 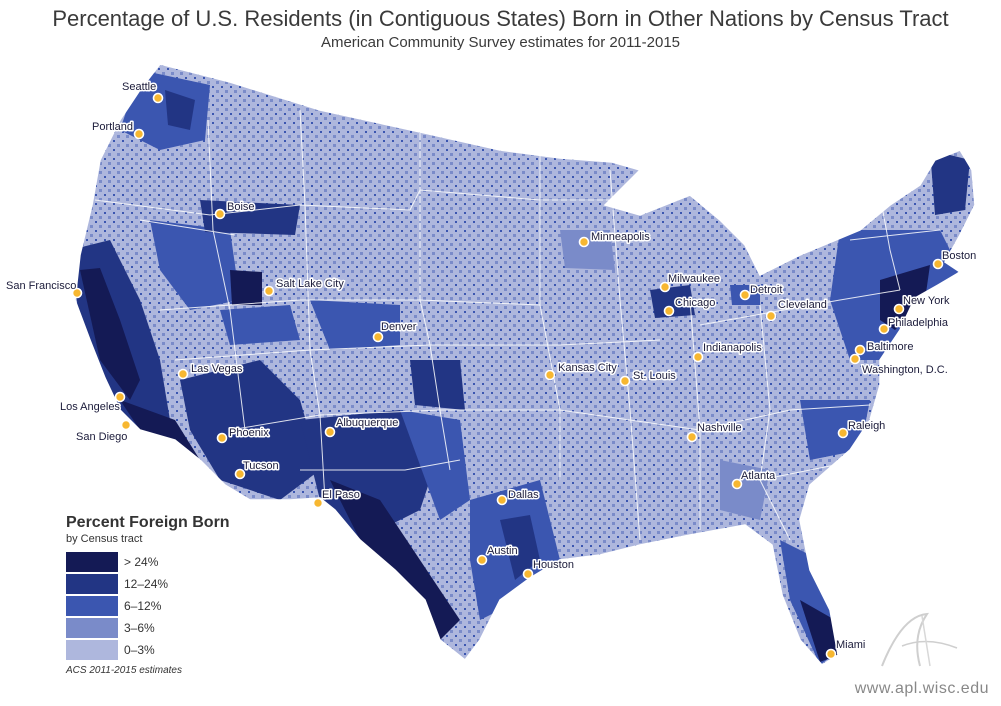 I want to click on city-marker: Washington, D.C., so click(x=899, y=365).